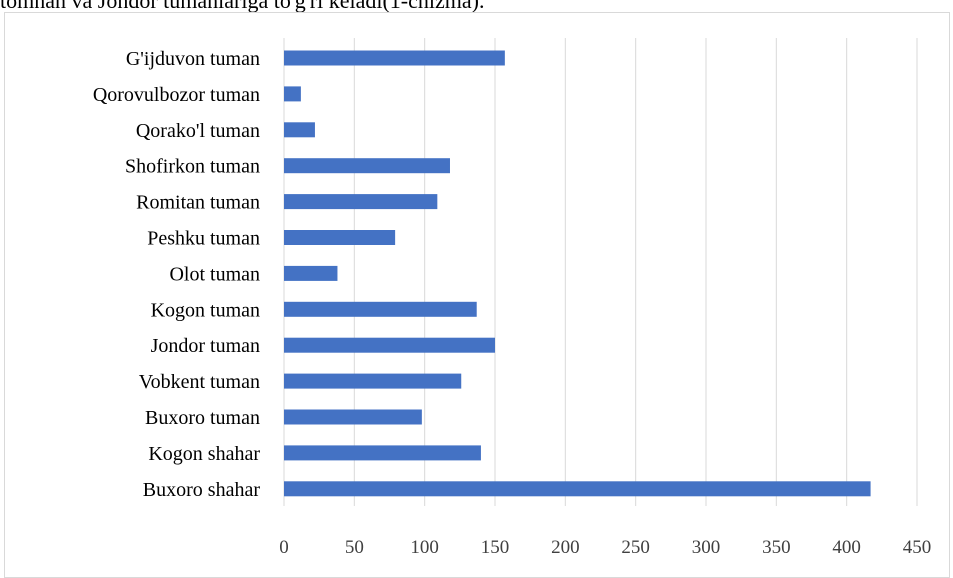 This screenshot has height=578, width=953. Describe the element at coordinates (495, 547) in the screenshot. I see `x-tick-label: 150` at that location.